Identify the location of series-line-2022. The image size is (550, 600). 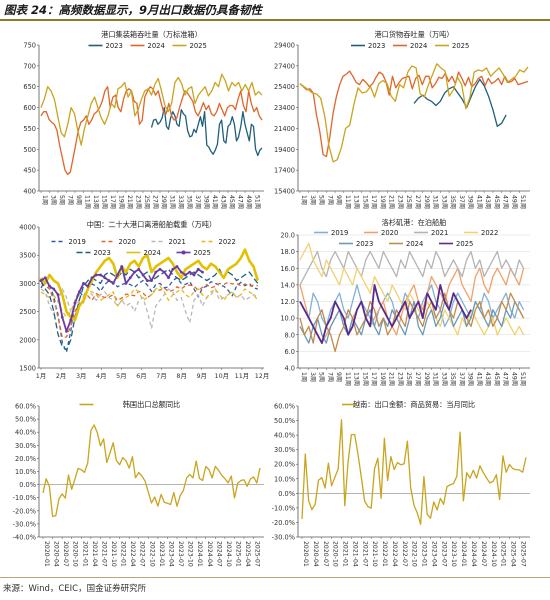
(412, 289).